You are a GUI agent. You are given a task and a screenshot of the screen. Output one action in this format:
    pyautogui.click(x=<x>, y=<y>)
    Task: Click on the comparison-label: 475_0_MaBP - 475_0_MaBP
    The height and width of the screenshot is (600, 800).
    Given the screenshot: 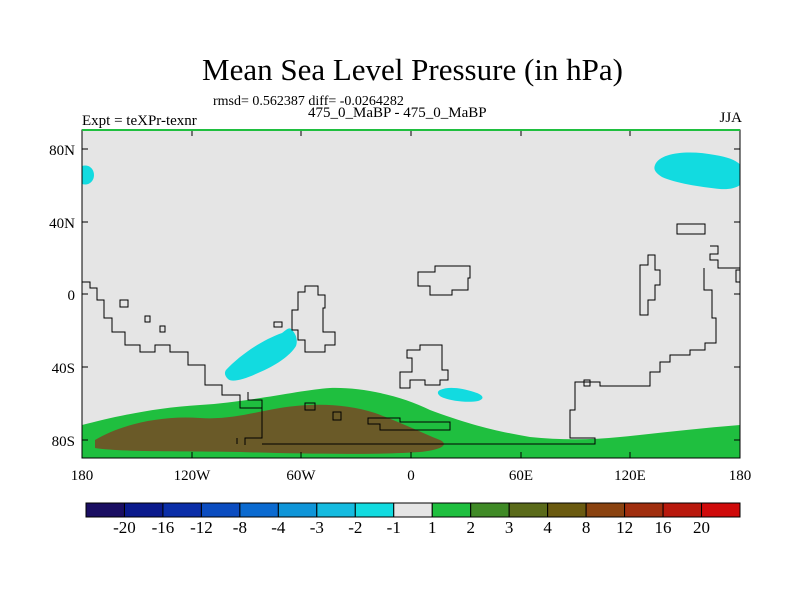 What is the action you would take?
    pyautogui.click(x=397, y=113)
    